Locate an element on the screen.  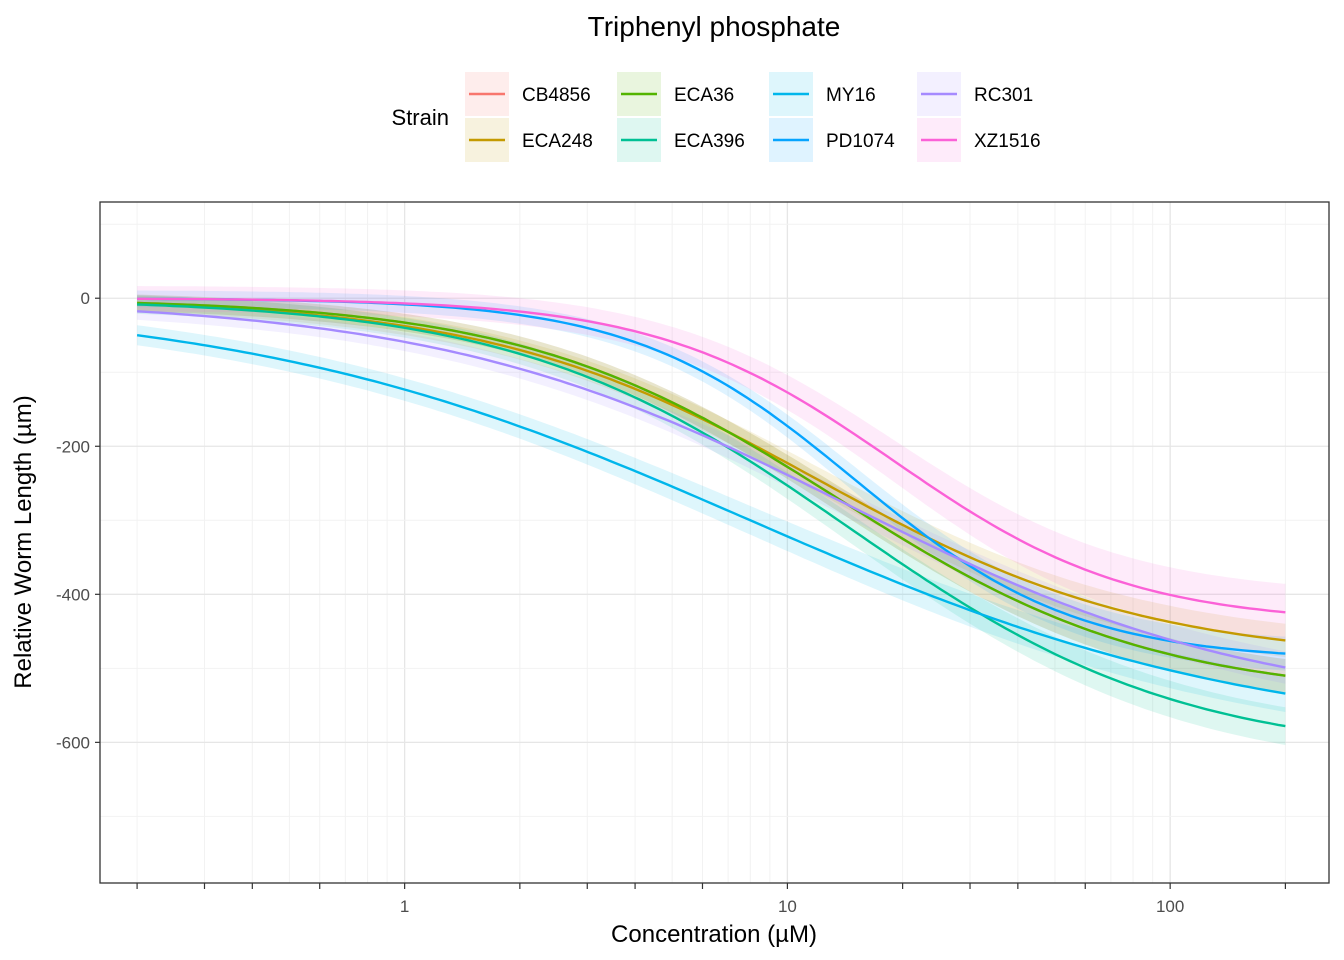
x-tick-label: 10 is located at coordinates (787, 906).